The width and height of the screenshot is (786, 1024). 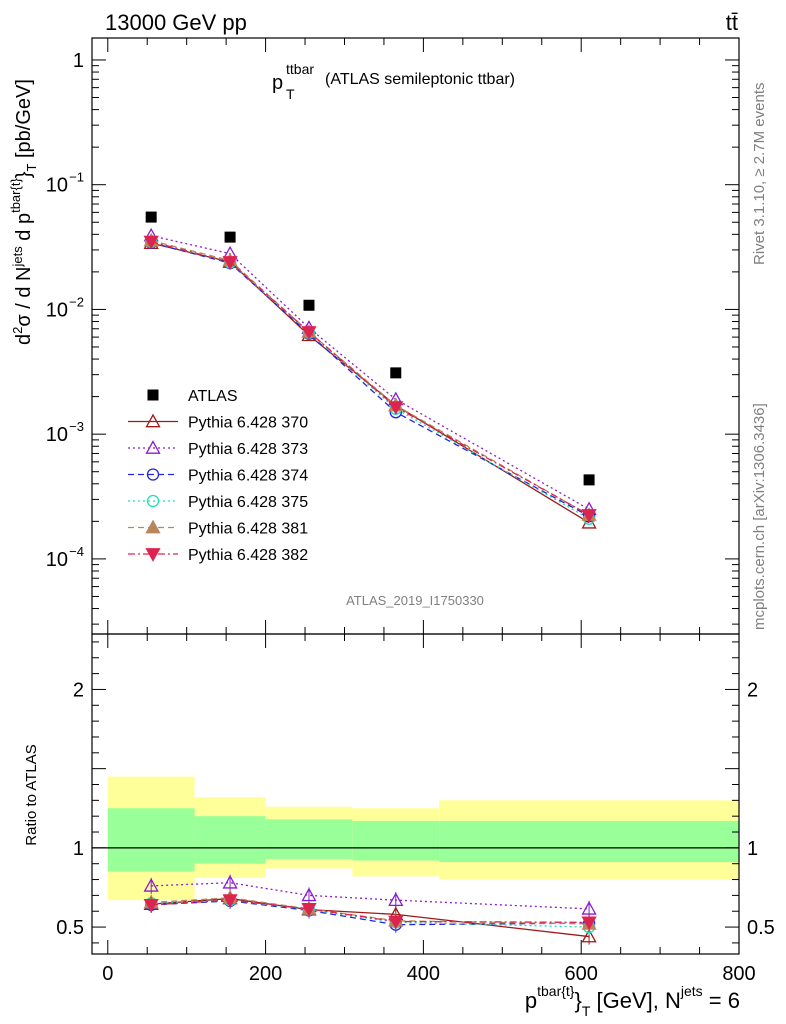 I want to click on xaxis-label: ptbar{t}}T [GeV], Njets = 6, so click(x=632, y=1001).